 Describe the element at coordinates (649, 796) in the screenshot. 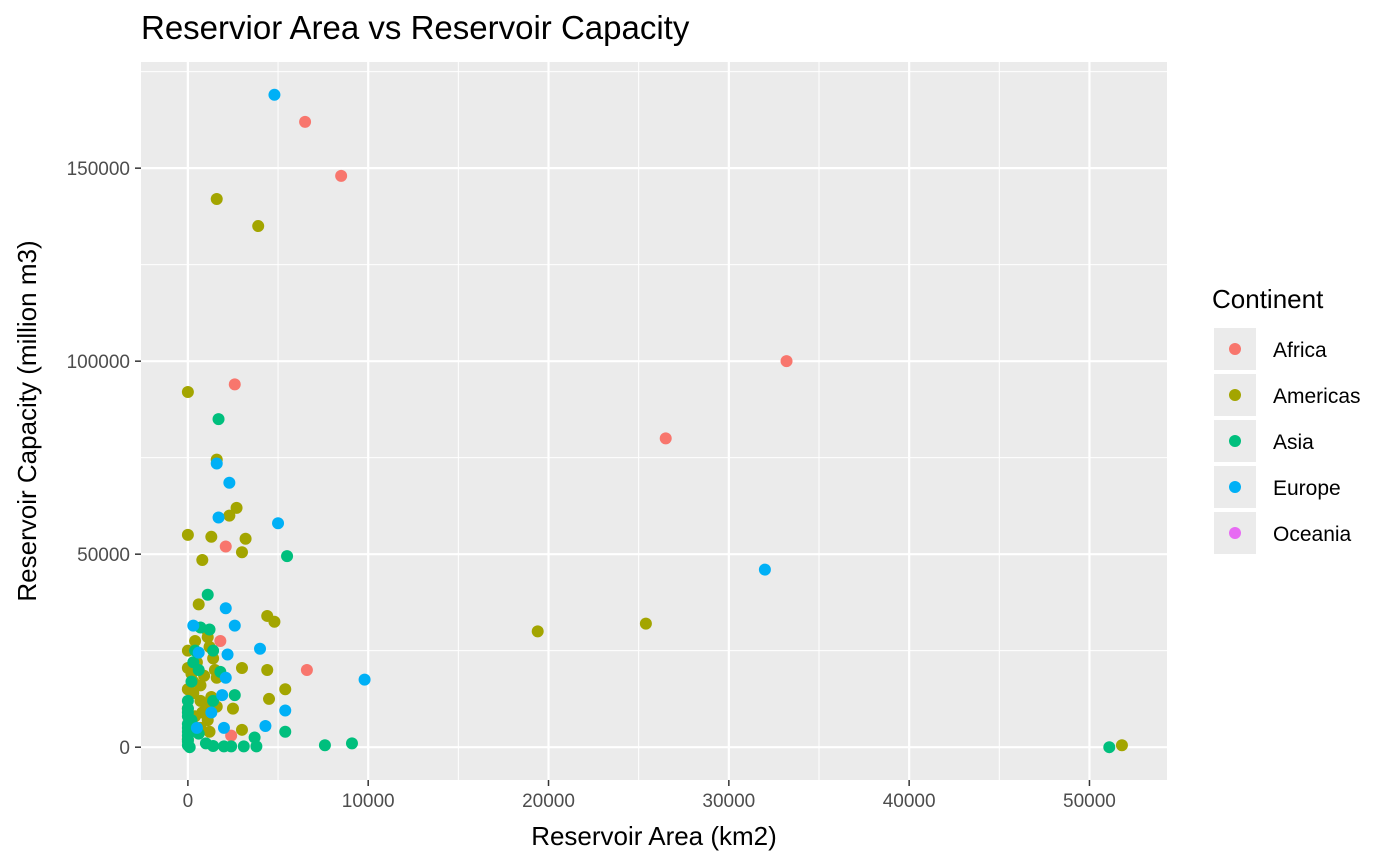

I see `x-axis-ticks: 0 10000 20000 30000 40000 50000` at that location.